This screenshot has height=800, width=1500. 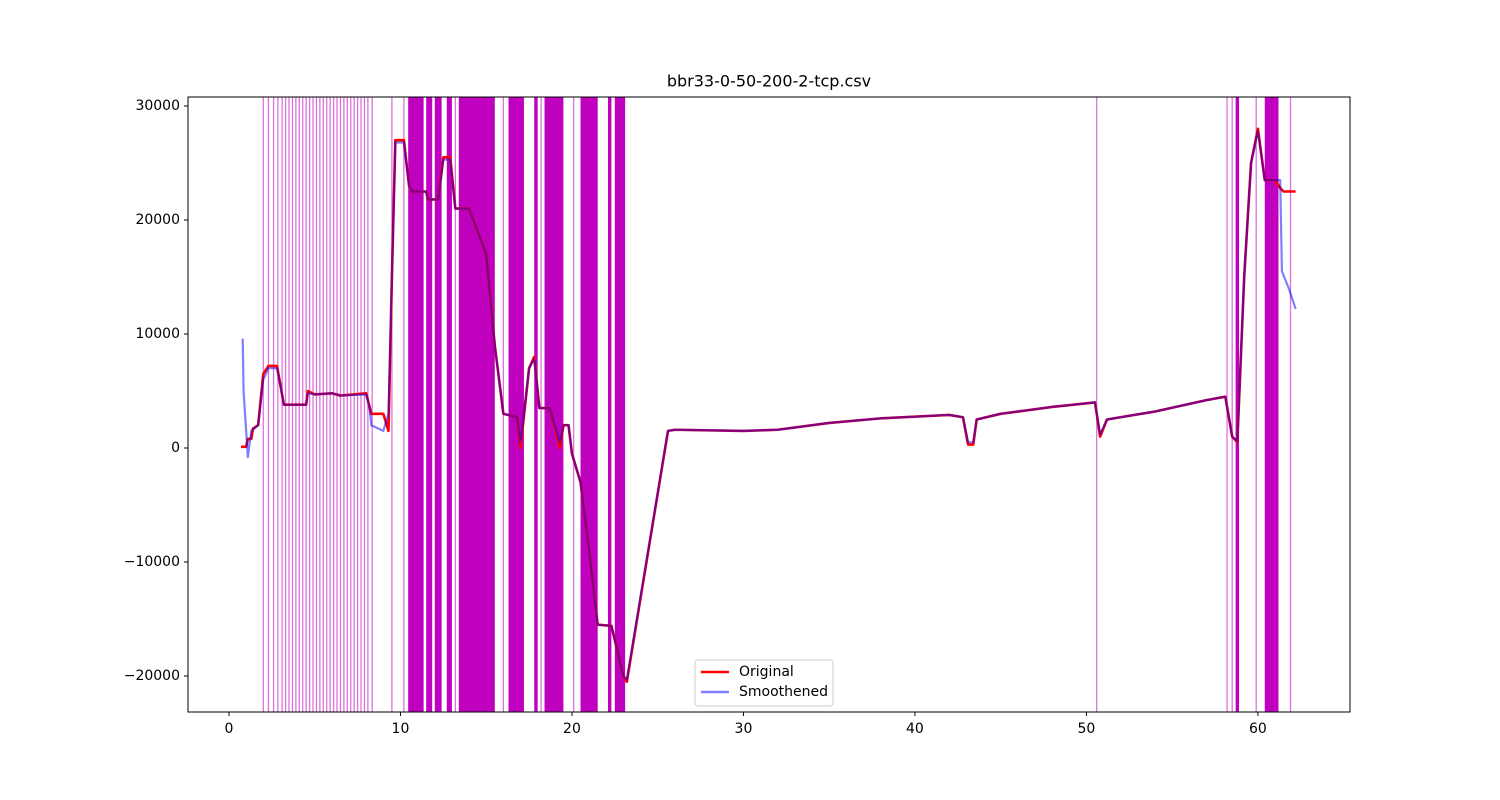 What do you see at coordinates (229, 729) in the screenshot?
I see `x-tick-label: 0` at bounding box center [229, 729].